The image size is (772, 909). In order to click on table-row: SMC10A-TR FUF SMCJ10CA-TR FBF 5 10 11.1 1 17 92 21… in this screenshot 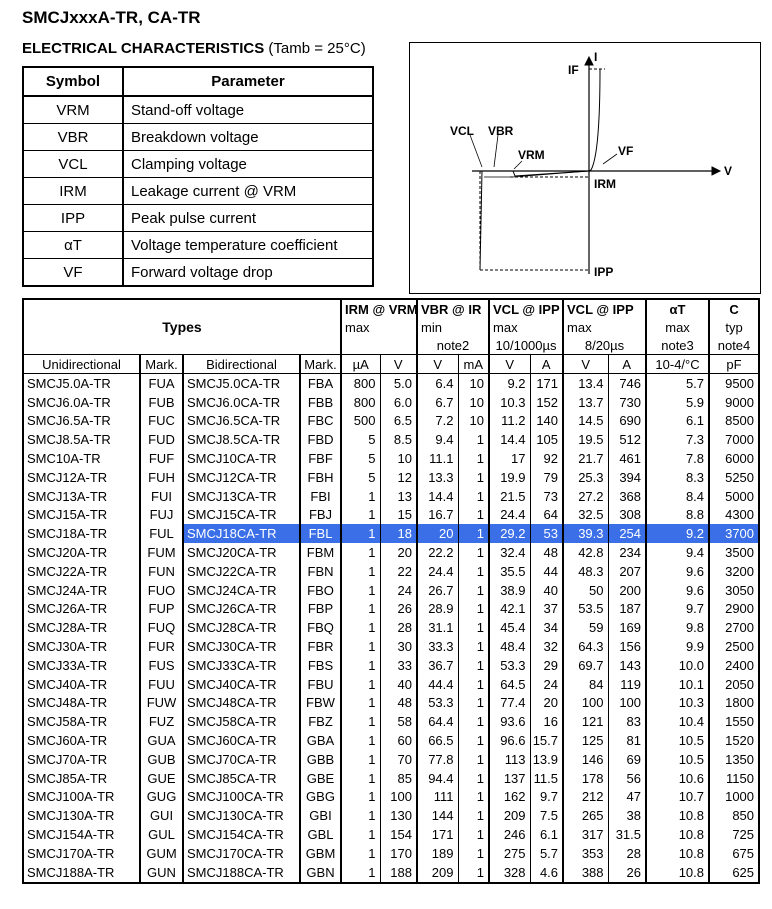, I will do `click(391, 458)`.